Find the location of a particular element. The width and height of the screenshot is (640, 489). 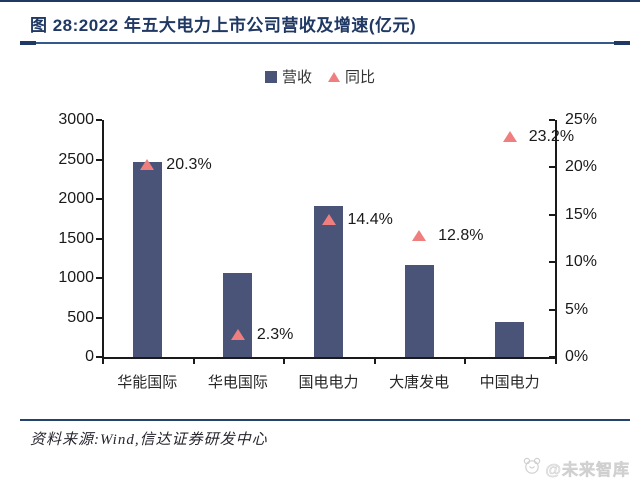

watermark: @未来智库 is located at coordinates (576, 468).